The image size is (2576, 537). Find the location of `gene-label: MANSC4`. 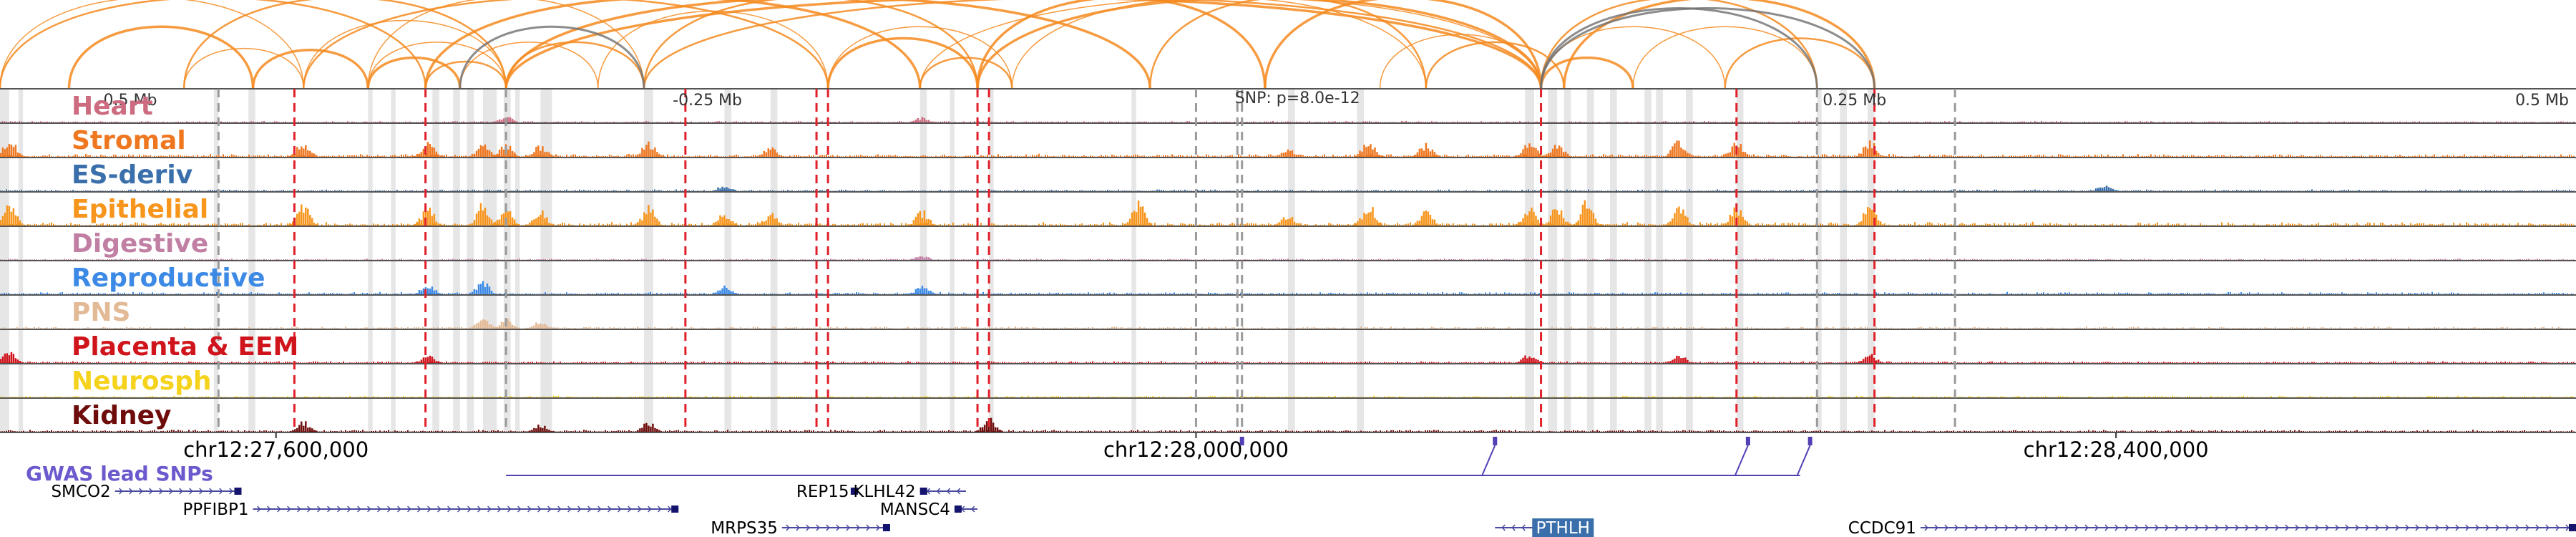

gene-label: MANSC4 is located at coordinates (915, 509).